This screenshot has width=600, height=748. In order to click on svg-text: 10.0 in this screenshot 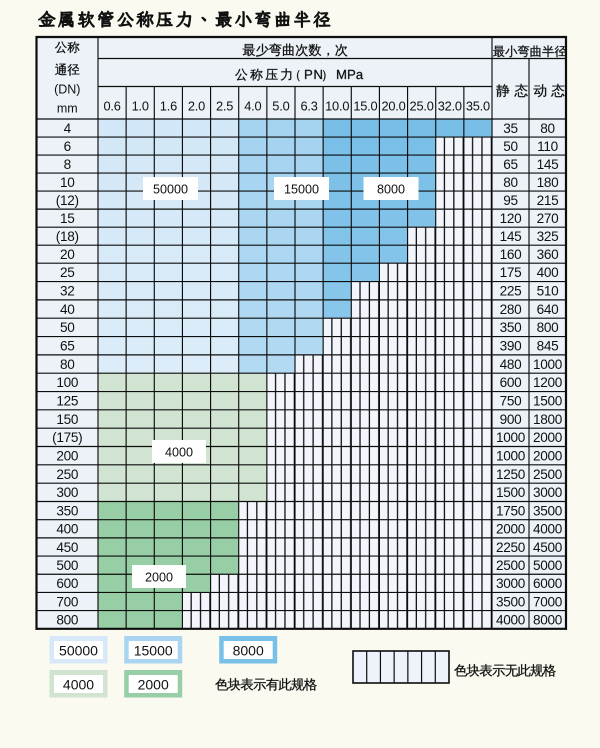, I will do `click(337, 106)`.